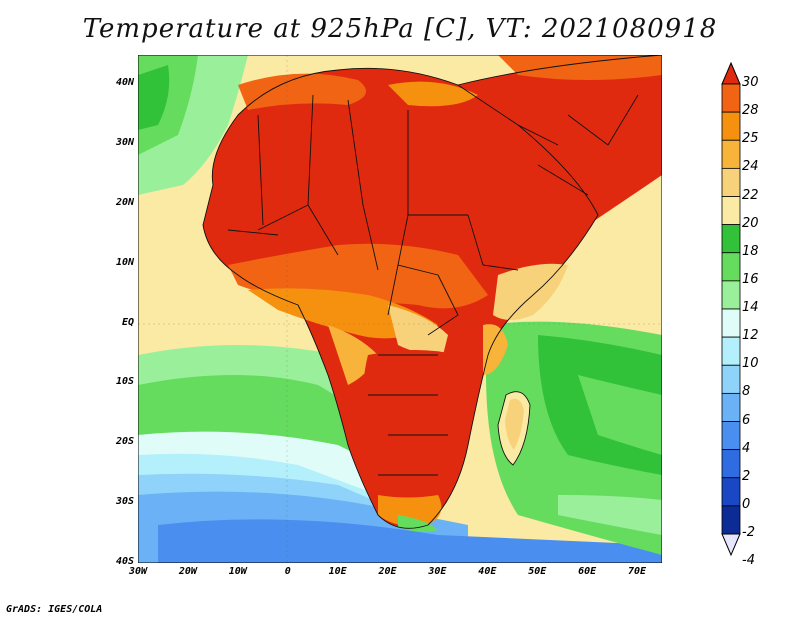 Image resolution: width=800 pixels, height=618 pixels. I want to click on colorbar-tick-label: 6, so click(746, 420).